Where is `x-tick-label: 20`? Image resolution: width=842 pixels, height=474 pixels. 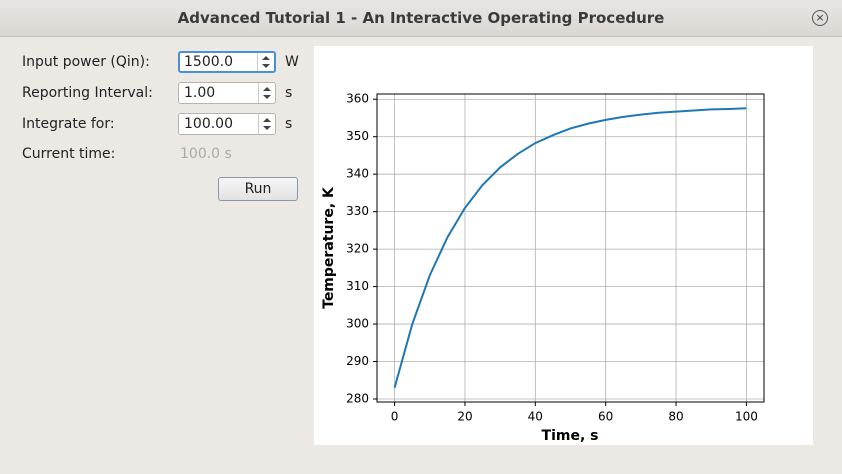 x-tick-label: 20 is located at coordinates (464, 417).